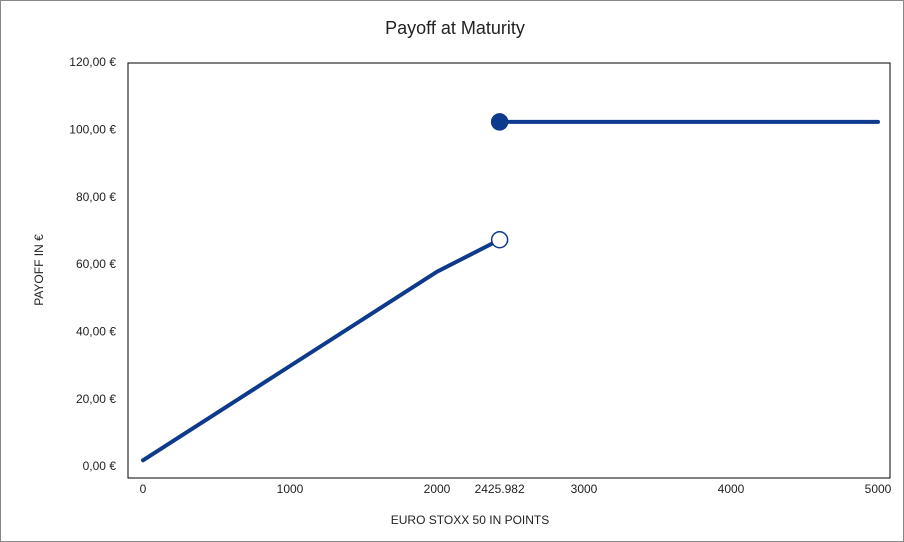  I want to click on y-tick-label: 80,00 €, so click(96, 197).